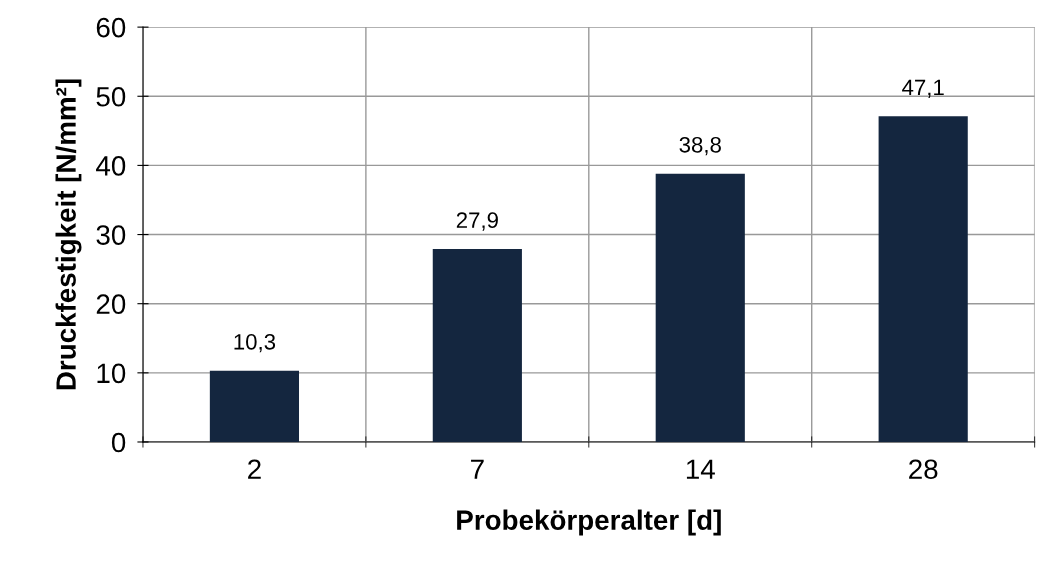  I want to click on y-tick-label: 60, so click(111, 27).